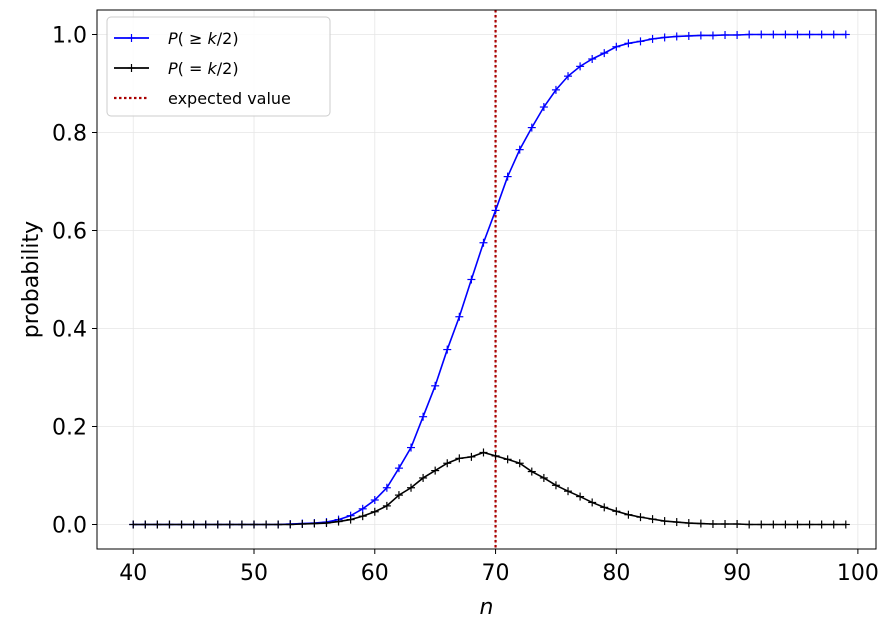 The image size is (885, 630). I want to click on x-tick-label: 50, so click(254, 573).